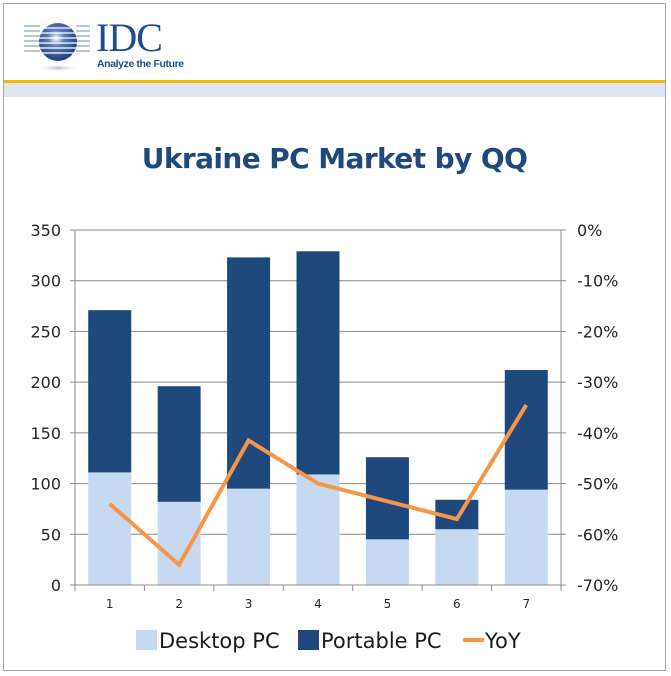 The width and height of the screenshot is (671, 676). I want to click on y-tick-label: 250, so click(45, 331).